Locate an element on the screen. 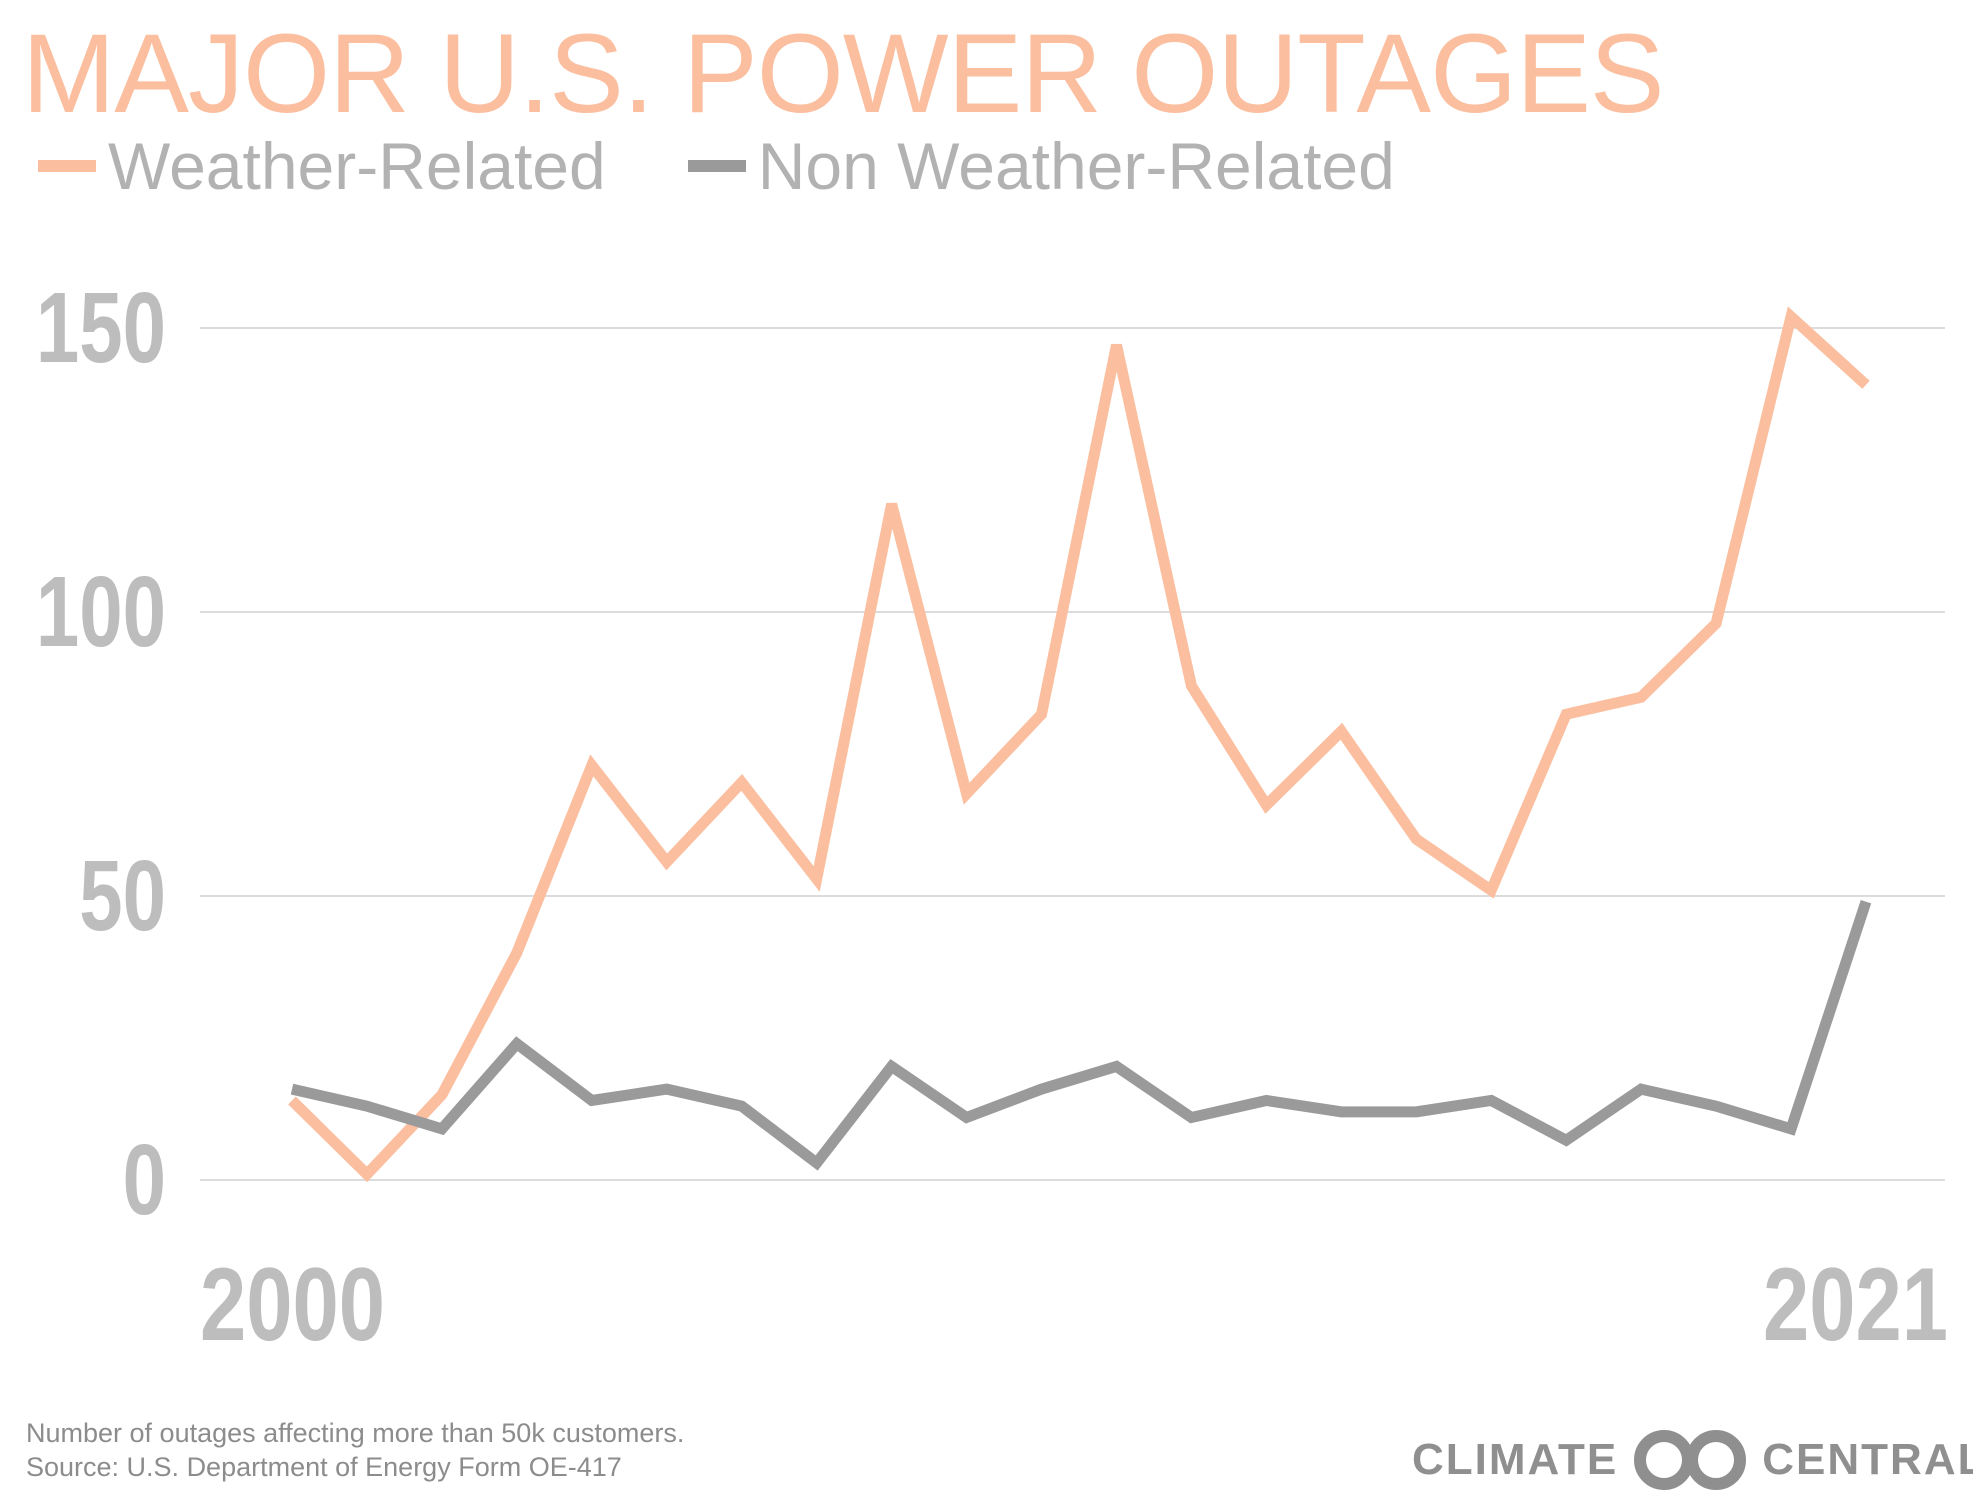  legend-item-weather: Weather-Related is located at coordinates (322, 166).